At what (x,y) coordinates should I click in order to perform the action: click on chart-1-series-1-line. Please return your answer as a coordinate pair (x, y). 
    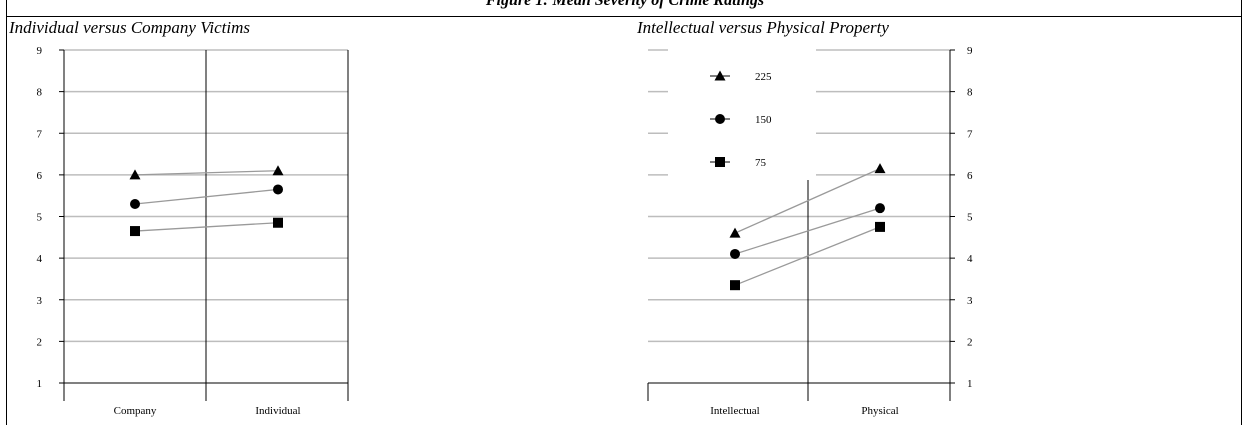
    Looking at the image, I should click on (206, 173).